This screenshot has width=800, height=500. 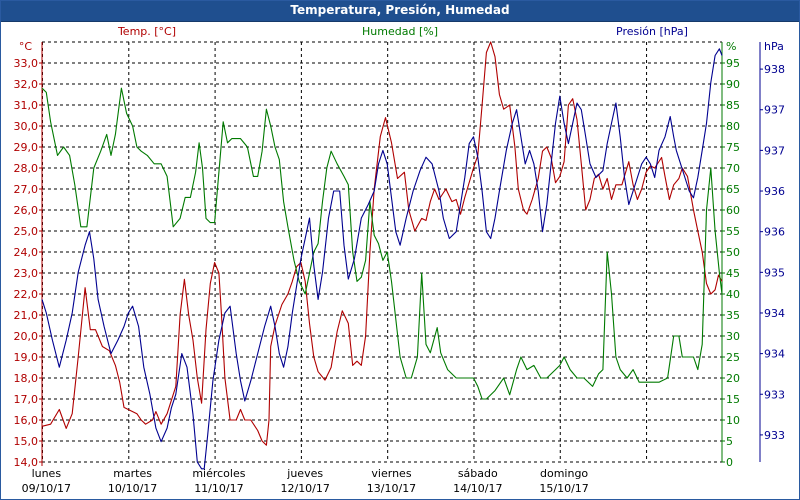 What do you see at coordinates (26, 210) in the screenshot?
I see `temp-tick-label: 26,0` at bounding box center [26, 210].